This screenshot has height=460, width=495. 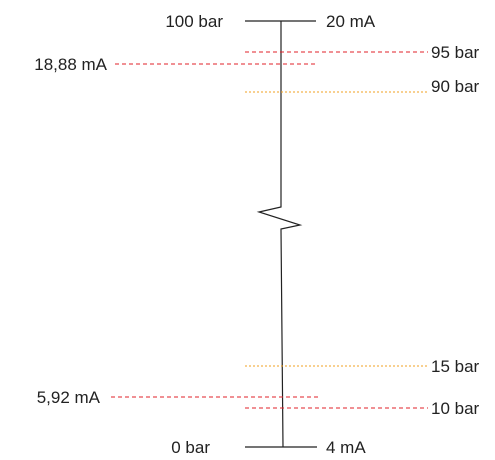 What do you see at coordinates (279, 234) in the screenshot?
I see `scale-axis-line` at bounding box center [279, 234].